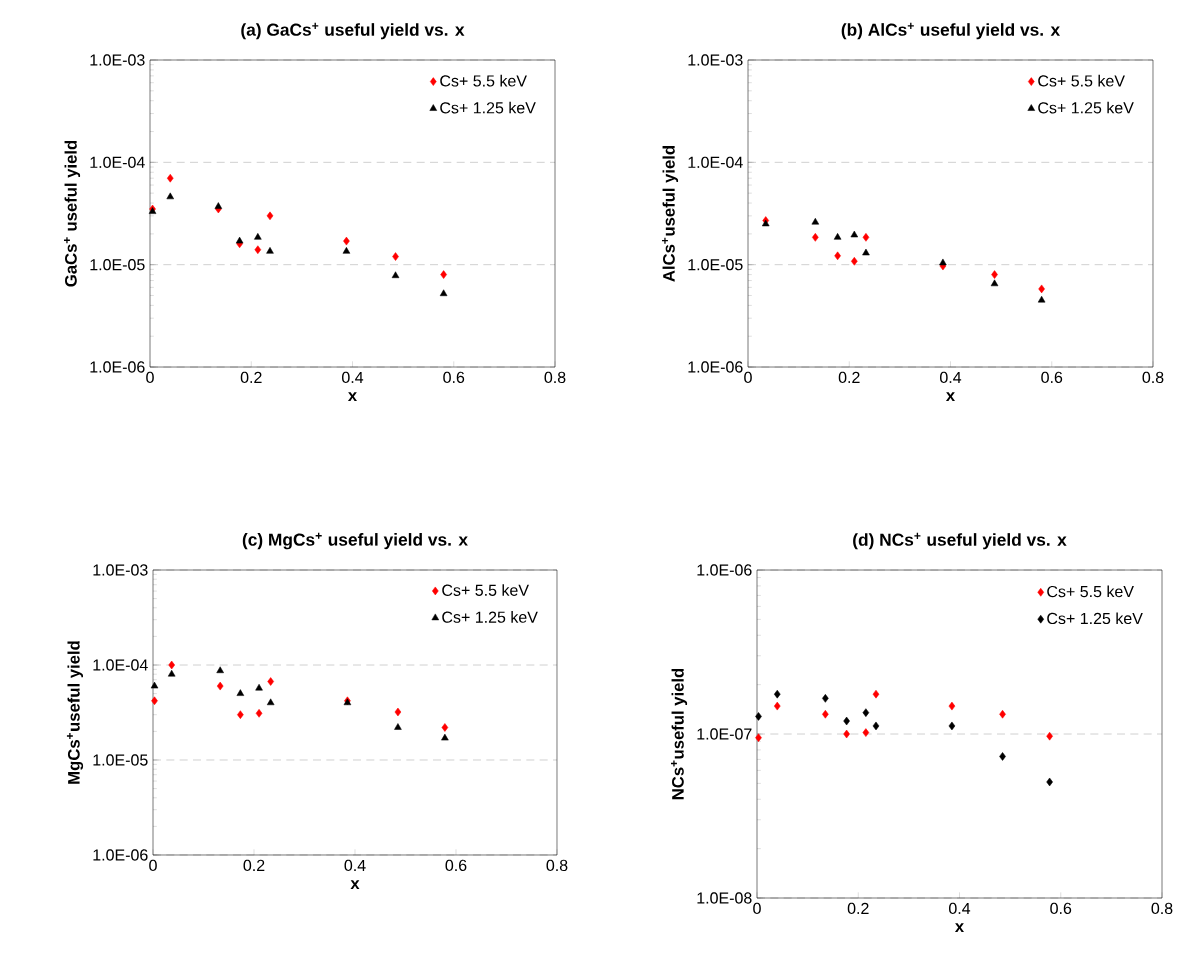 The image size is (1186, 967). Describe the element at coordinates (355, 541) in the screenshot. I see `chart-title: (c) MgCs$^{+}$ useful yield vs. x` at that location.